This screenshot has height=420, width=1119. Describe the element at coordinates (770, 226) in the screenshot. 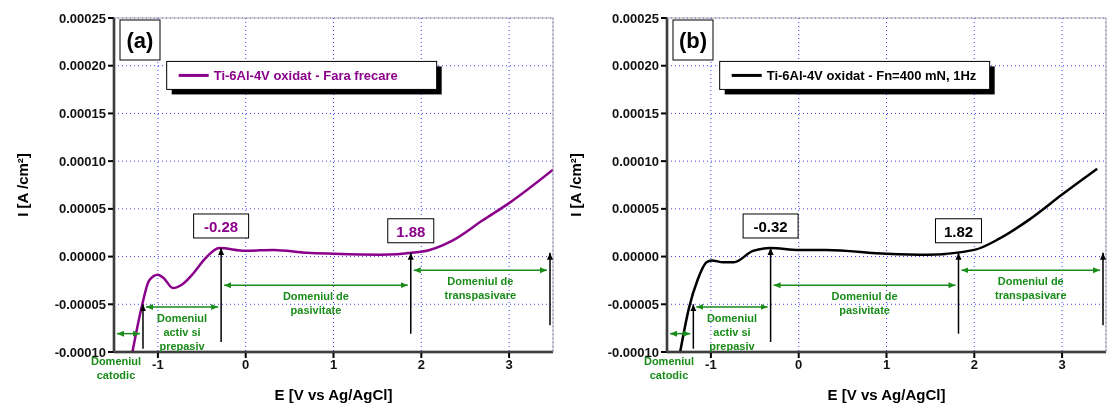

I see `annotation: -0.32` at that location.